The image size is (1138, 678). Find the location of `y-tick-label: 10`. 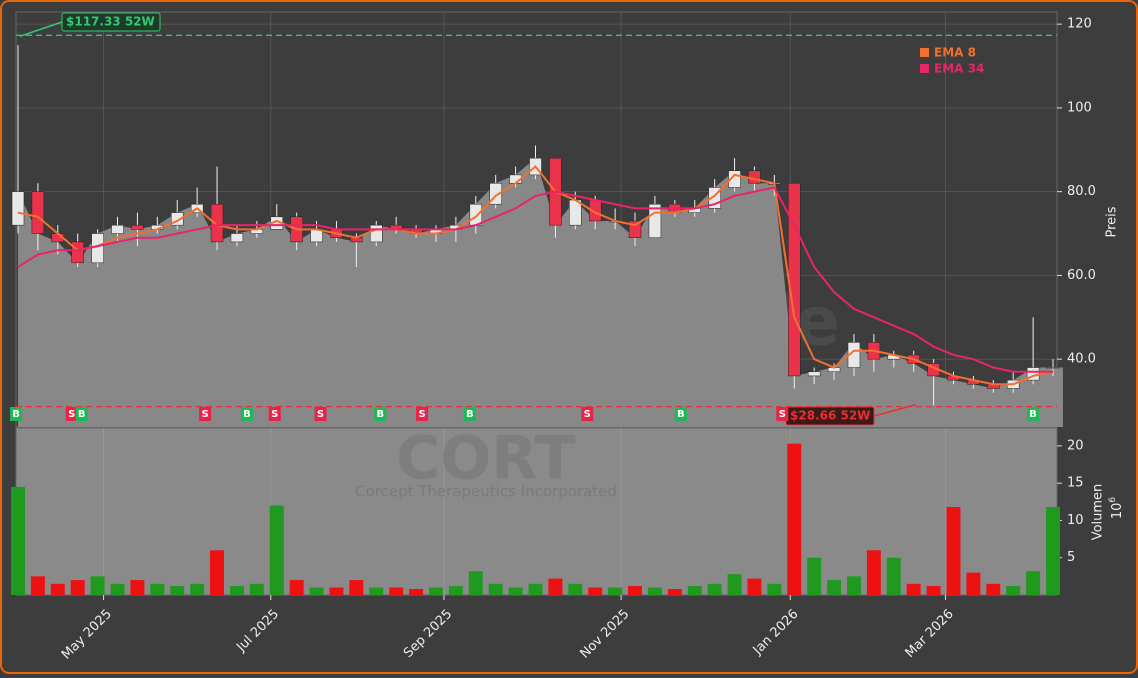

y-tick-label: 10 is located at coordinates (1075, 520).